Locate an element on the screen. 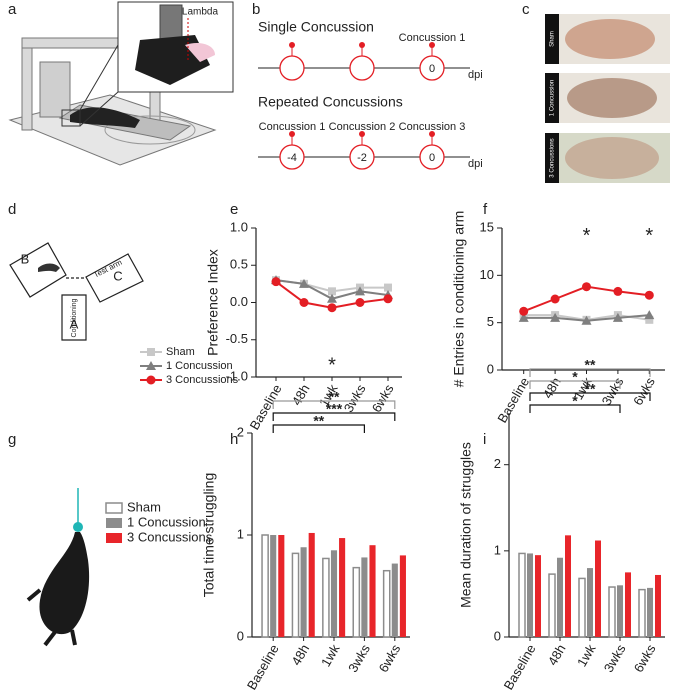  y-axis-label: Total time struggling is located at coordinates (209, 535).